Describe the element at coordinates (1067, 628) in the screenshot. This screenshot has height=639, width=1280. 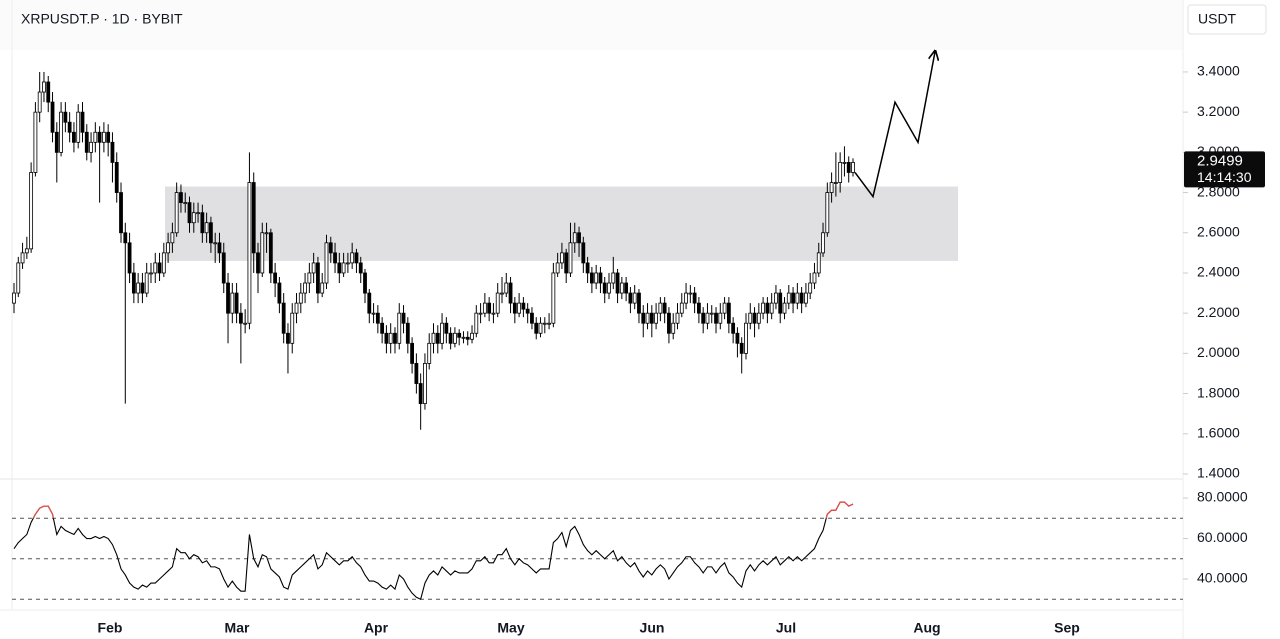
I see `month-label: Sep` at that location.